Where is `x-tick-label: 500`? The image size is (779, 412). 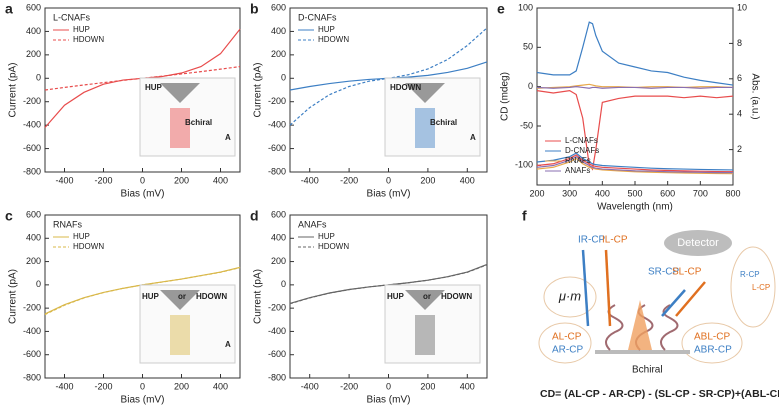
x-tick-label: 500 is located at coordinates (634, 193).